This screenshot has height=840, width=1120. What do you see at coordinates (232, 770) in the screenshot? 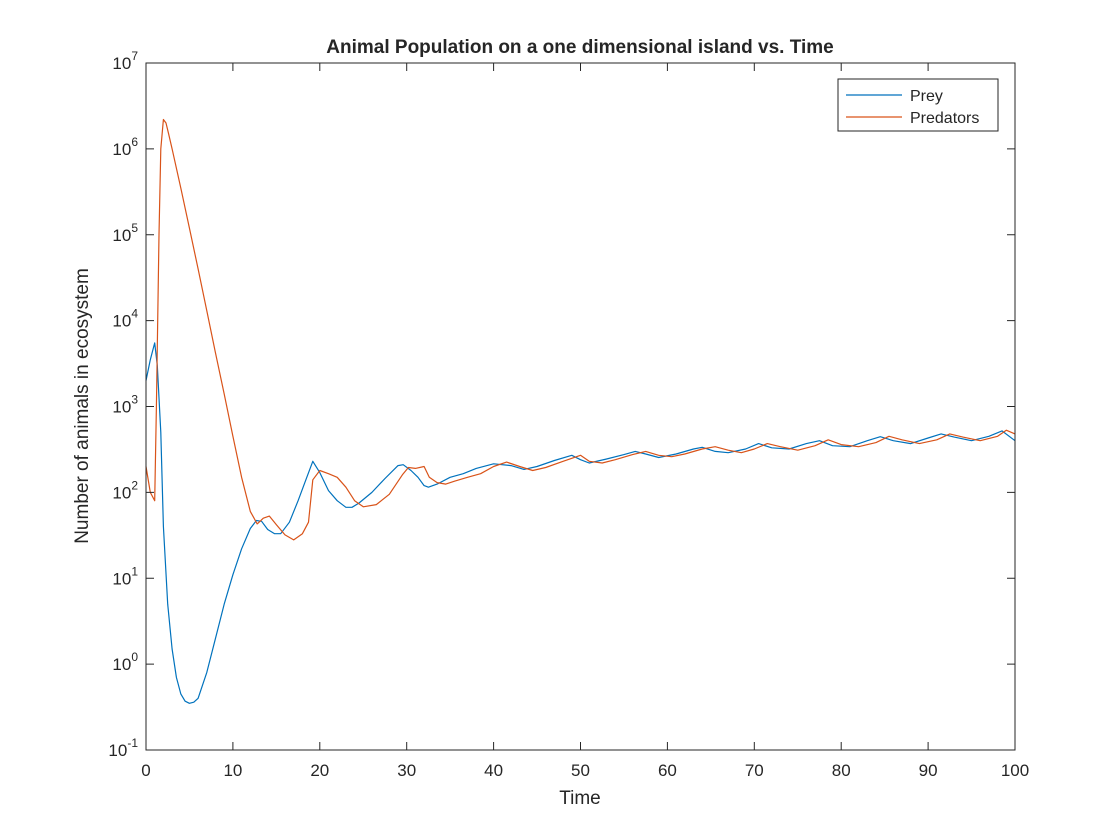
I see `x-tick-label: 10` at bounding box center [232, 770].